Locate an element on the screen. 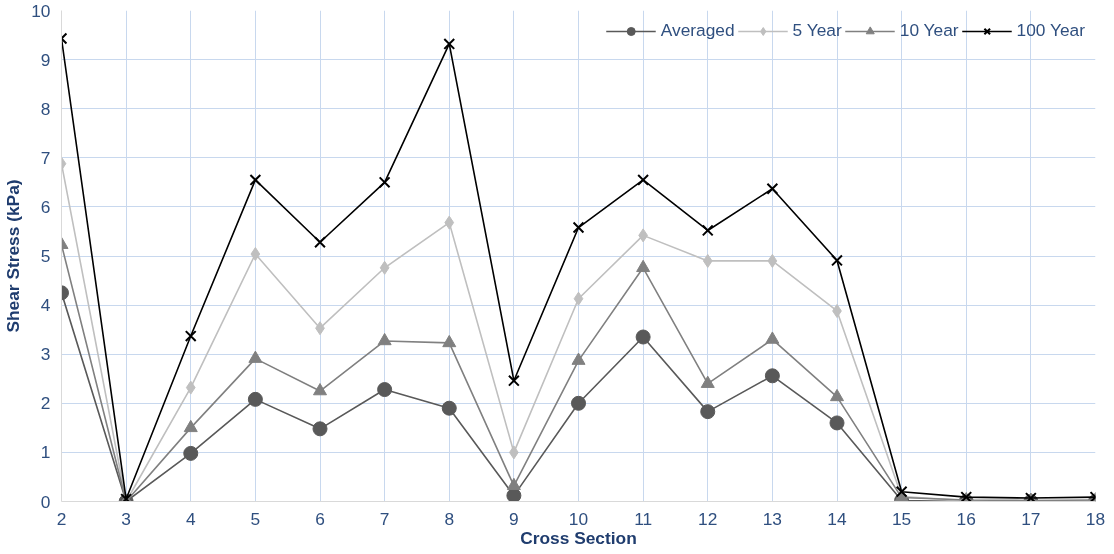  x-tick-label: 17 is located at coordinates (1031, 518).